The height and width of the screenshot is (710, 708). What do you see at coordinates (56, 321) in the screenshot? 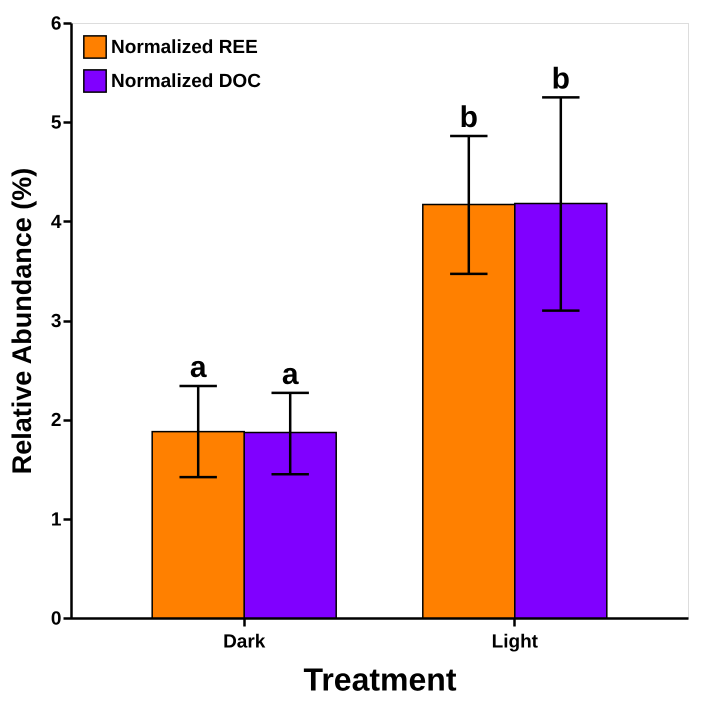
I see `y-tick-label: 3` at bounding box center [56, 321].